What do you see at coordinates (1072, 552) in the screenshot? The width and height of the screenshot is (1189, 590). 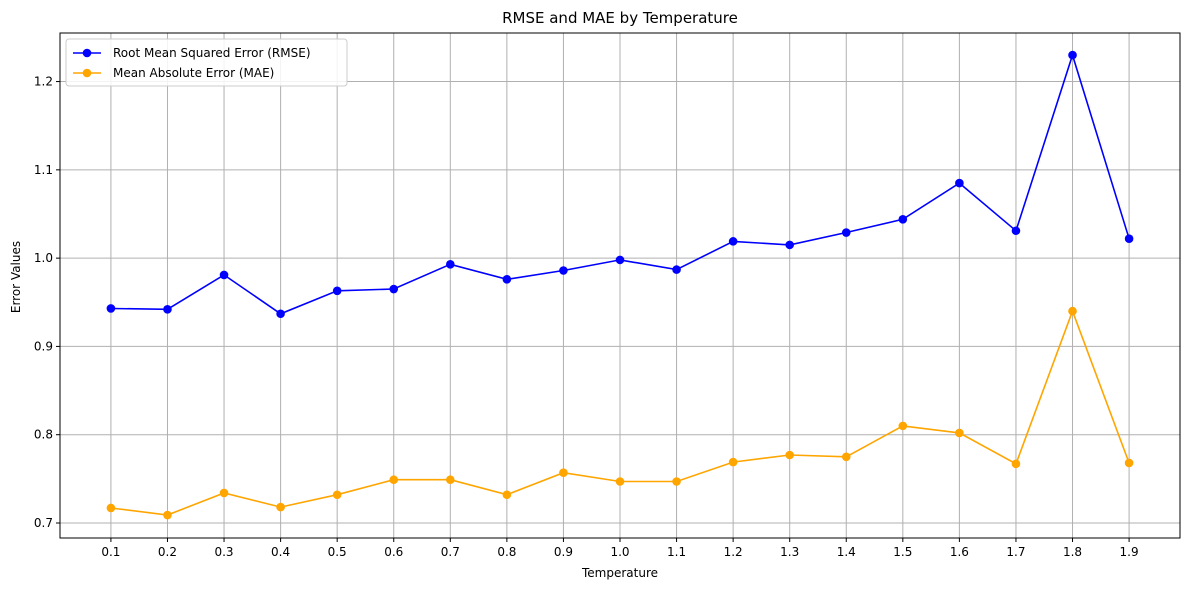 I see `x-tick-label: 1.8` at bounding box center [1072, 552].